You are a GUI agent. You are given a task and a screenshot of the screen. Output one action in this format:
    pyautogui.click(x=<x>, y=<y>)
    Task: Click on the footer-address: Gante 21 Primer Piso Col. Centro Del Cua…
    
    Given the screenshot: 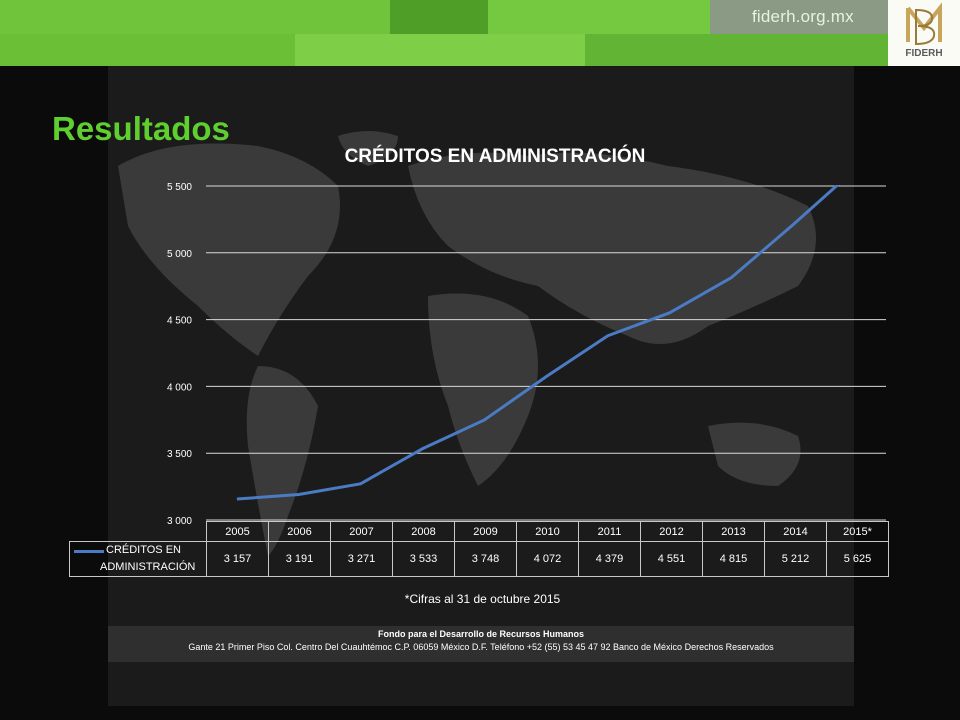 What is the action you would take?
    pyautogui.click(x=481, y=647)
    